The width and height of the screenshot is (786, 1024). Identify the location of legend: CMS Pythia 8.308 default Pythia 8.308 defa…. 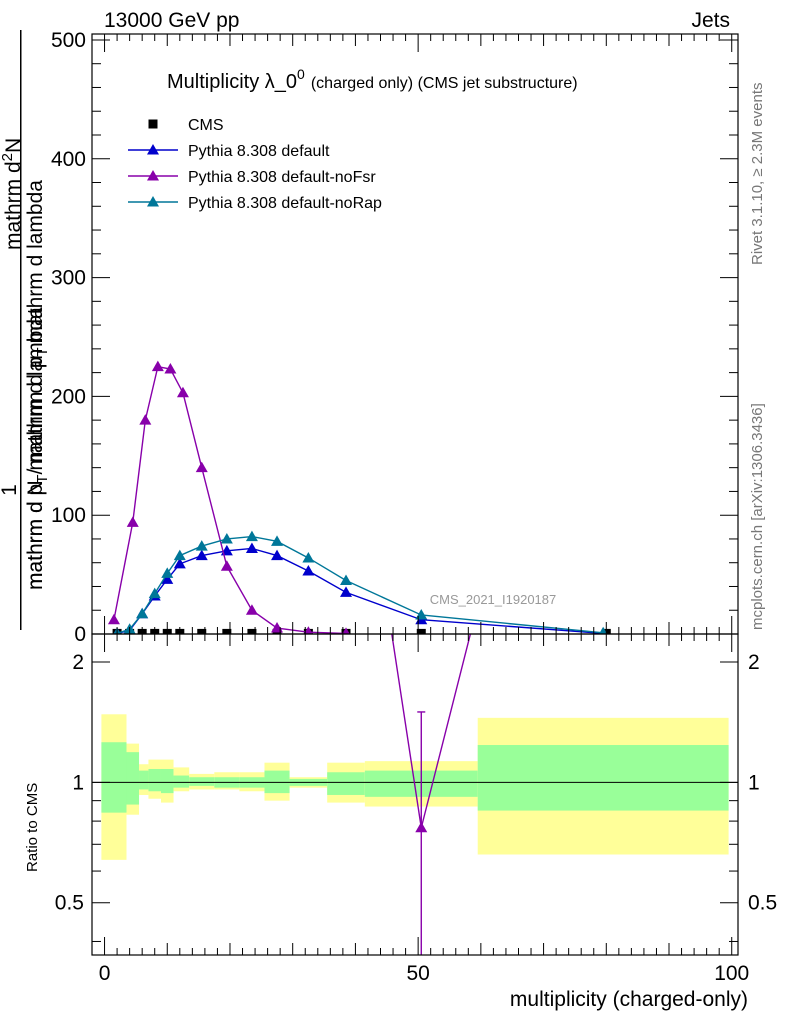
(255, 164).